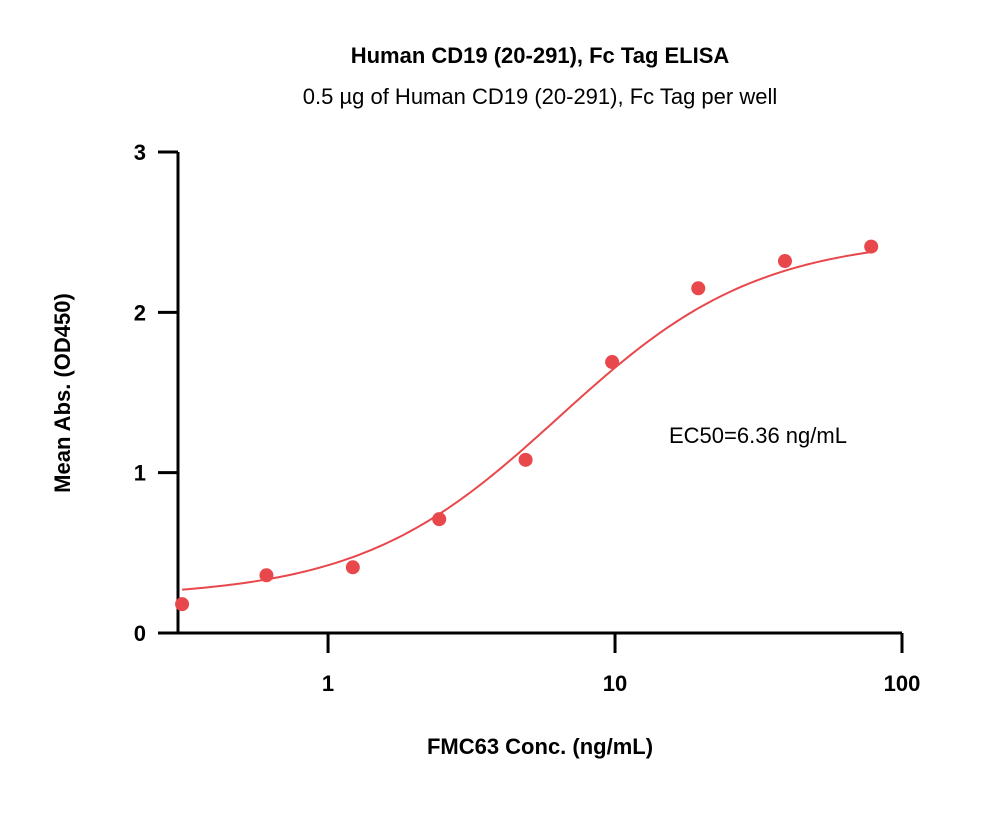  What do you see at coordinates (902, 683) in the screenshot?
I see `x-tick-label: 100` at bounding box center [902, 683].